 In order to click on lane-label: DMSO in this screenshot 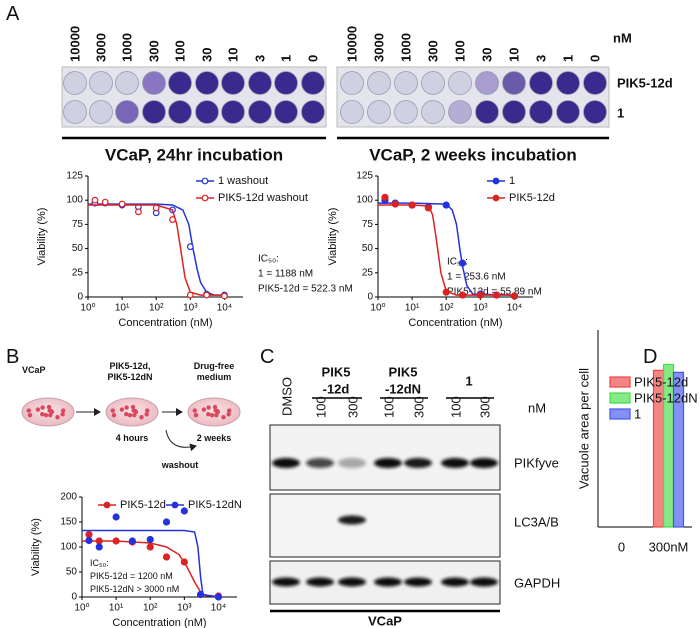, I will do `click(287, 396)`.